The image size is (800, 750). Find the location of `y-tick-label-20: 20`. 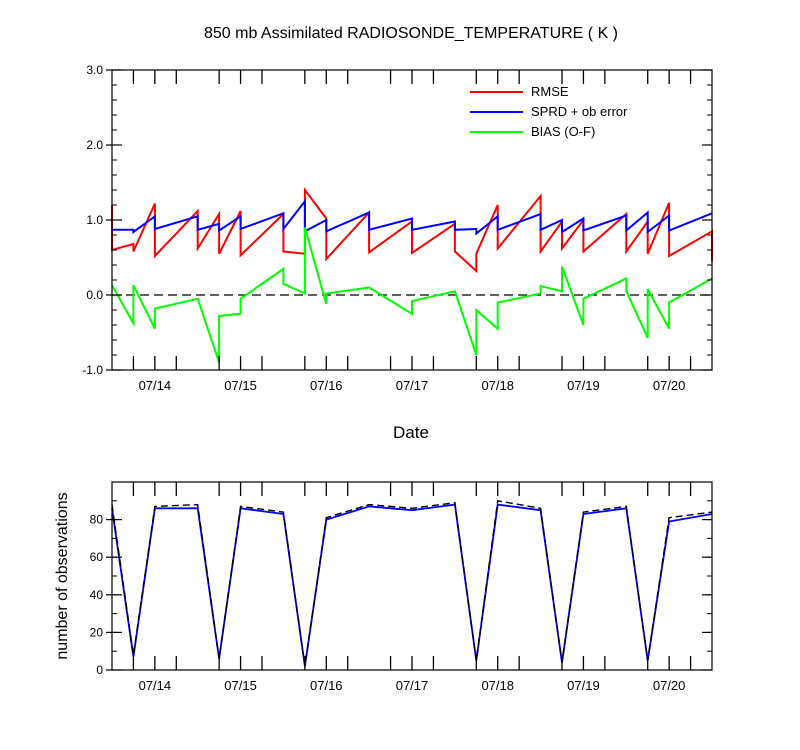

y-tick-label-20: 20 is located at coordinates (97, 632).